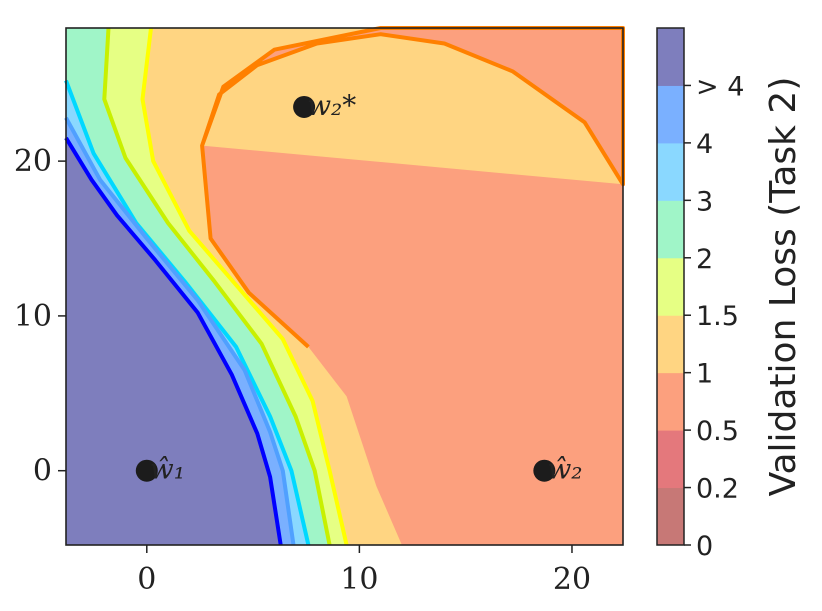 The width and height of the screenshot is (822, 611). What do you see at coordinates (704, 144) in the screenshot?
I see `colorbar-tick-label: 4` at bounding box center [704, 144].